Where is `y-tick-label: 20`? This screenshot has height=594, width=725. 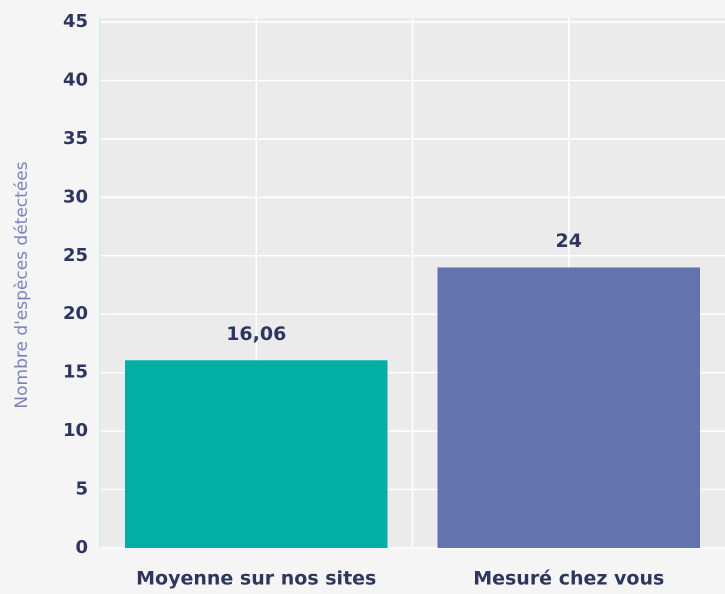 y-tick-label: 20 is located at coordinates (75, 313).